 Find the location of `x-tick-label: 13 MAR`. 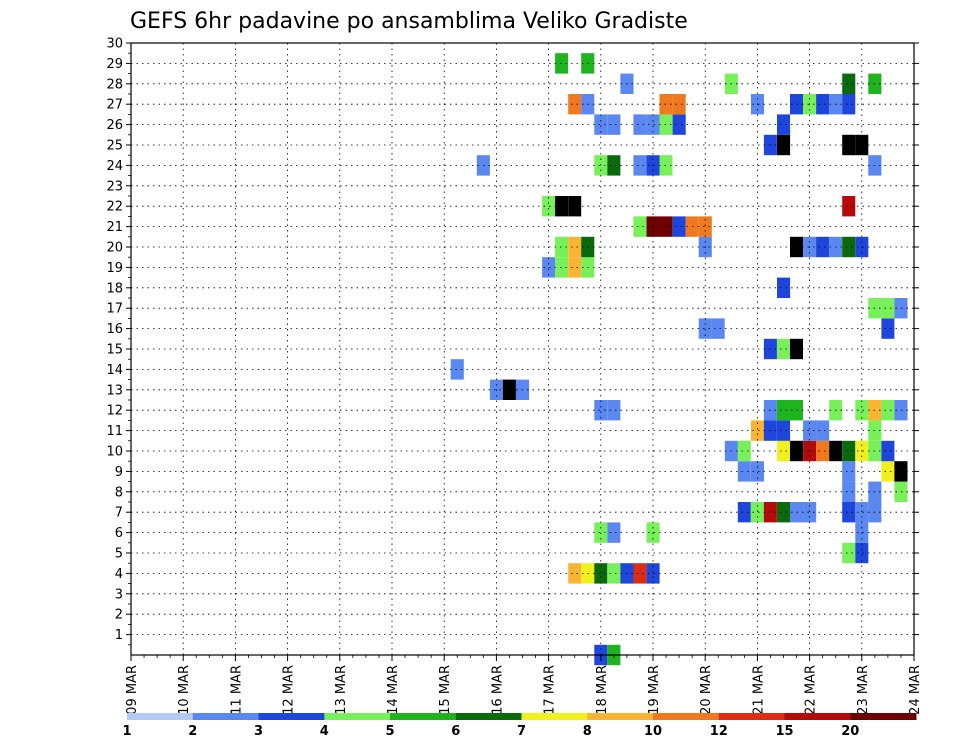

x-tick-label: 13 MAR is located at coordinates (341, 690).